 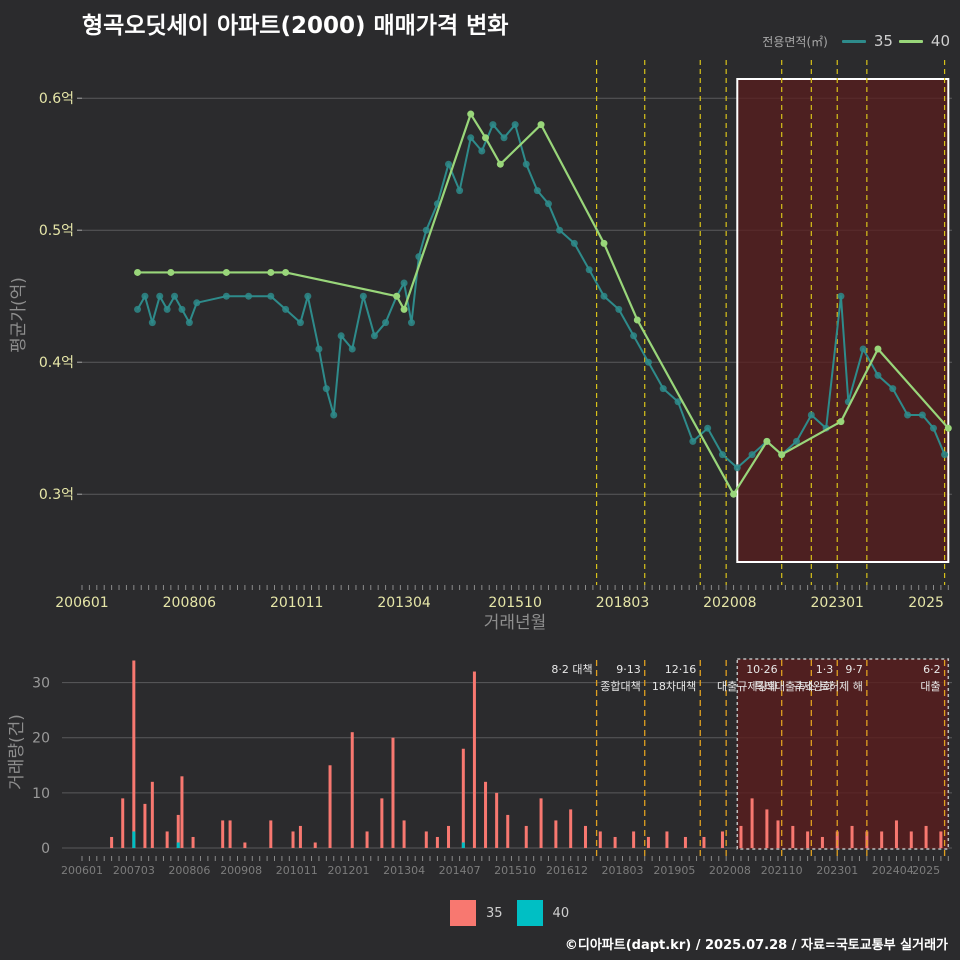 What do you see at coordinates (571, 669) in the screenshot?
I see `policy-label: 8·2 대책` at bounding box center [571, 669].